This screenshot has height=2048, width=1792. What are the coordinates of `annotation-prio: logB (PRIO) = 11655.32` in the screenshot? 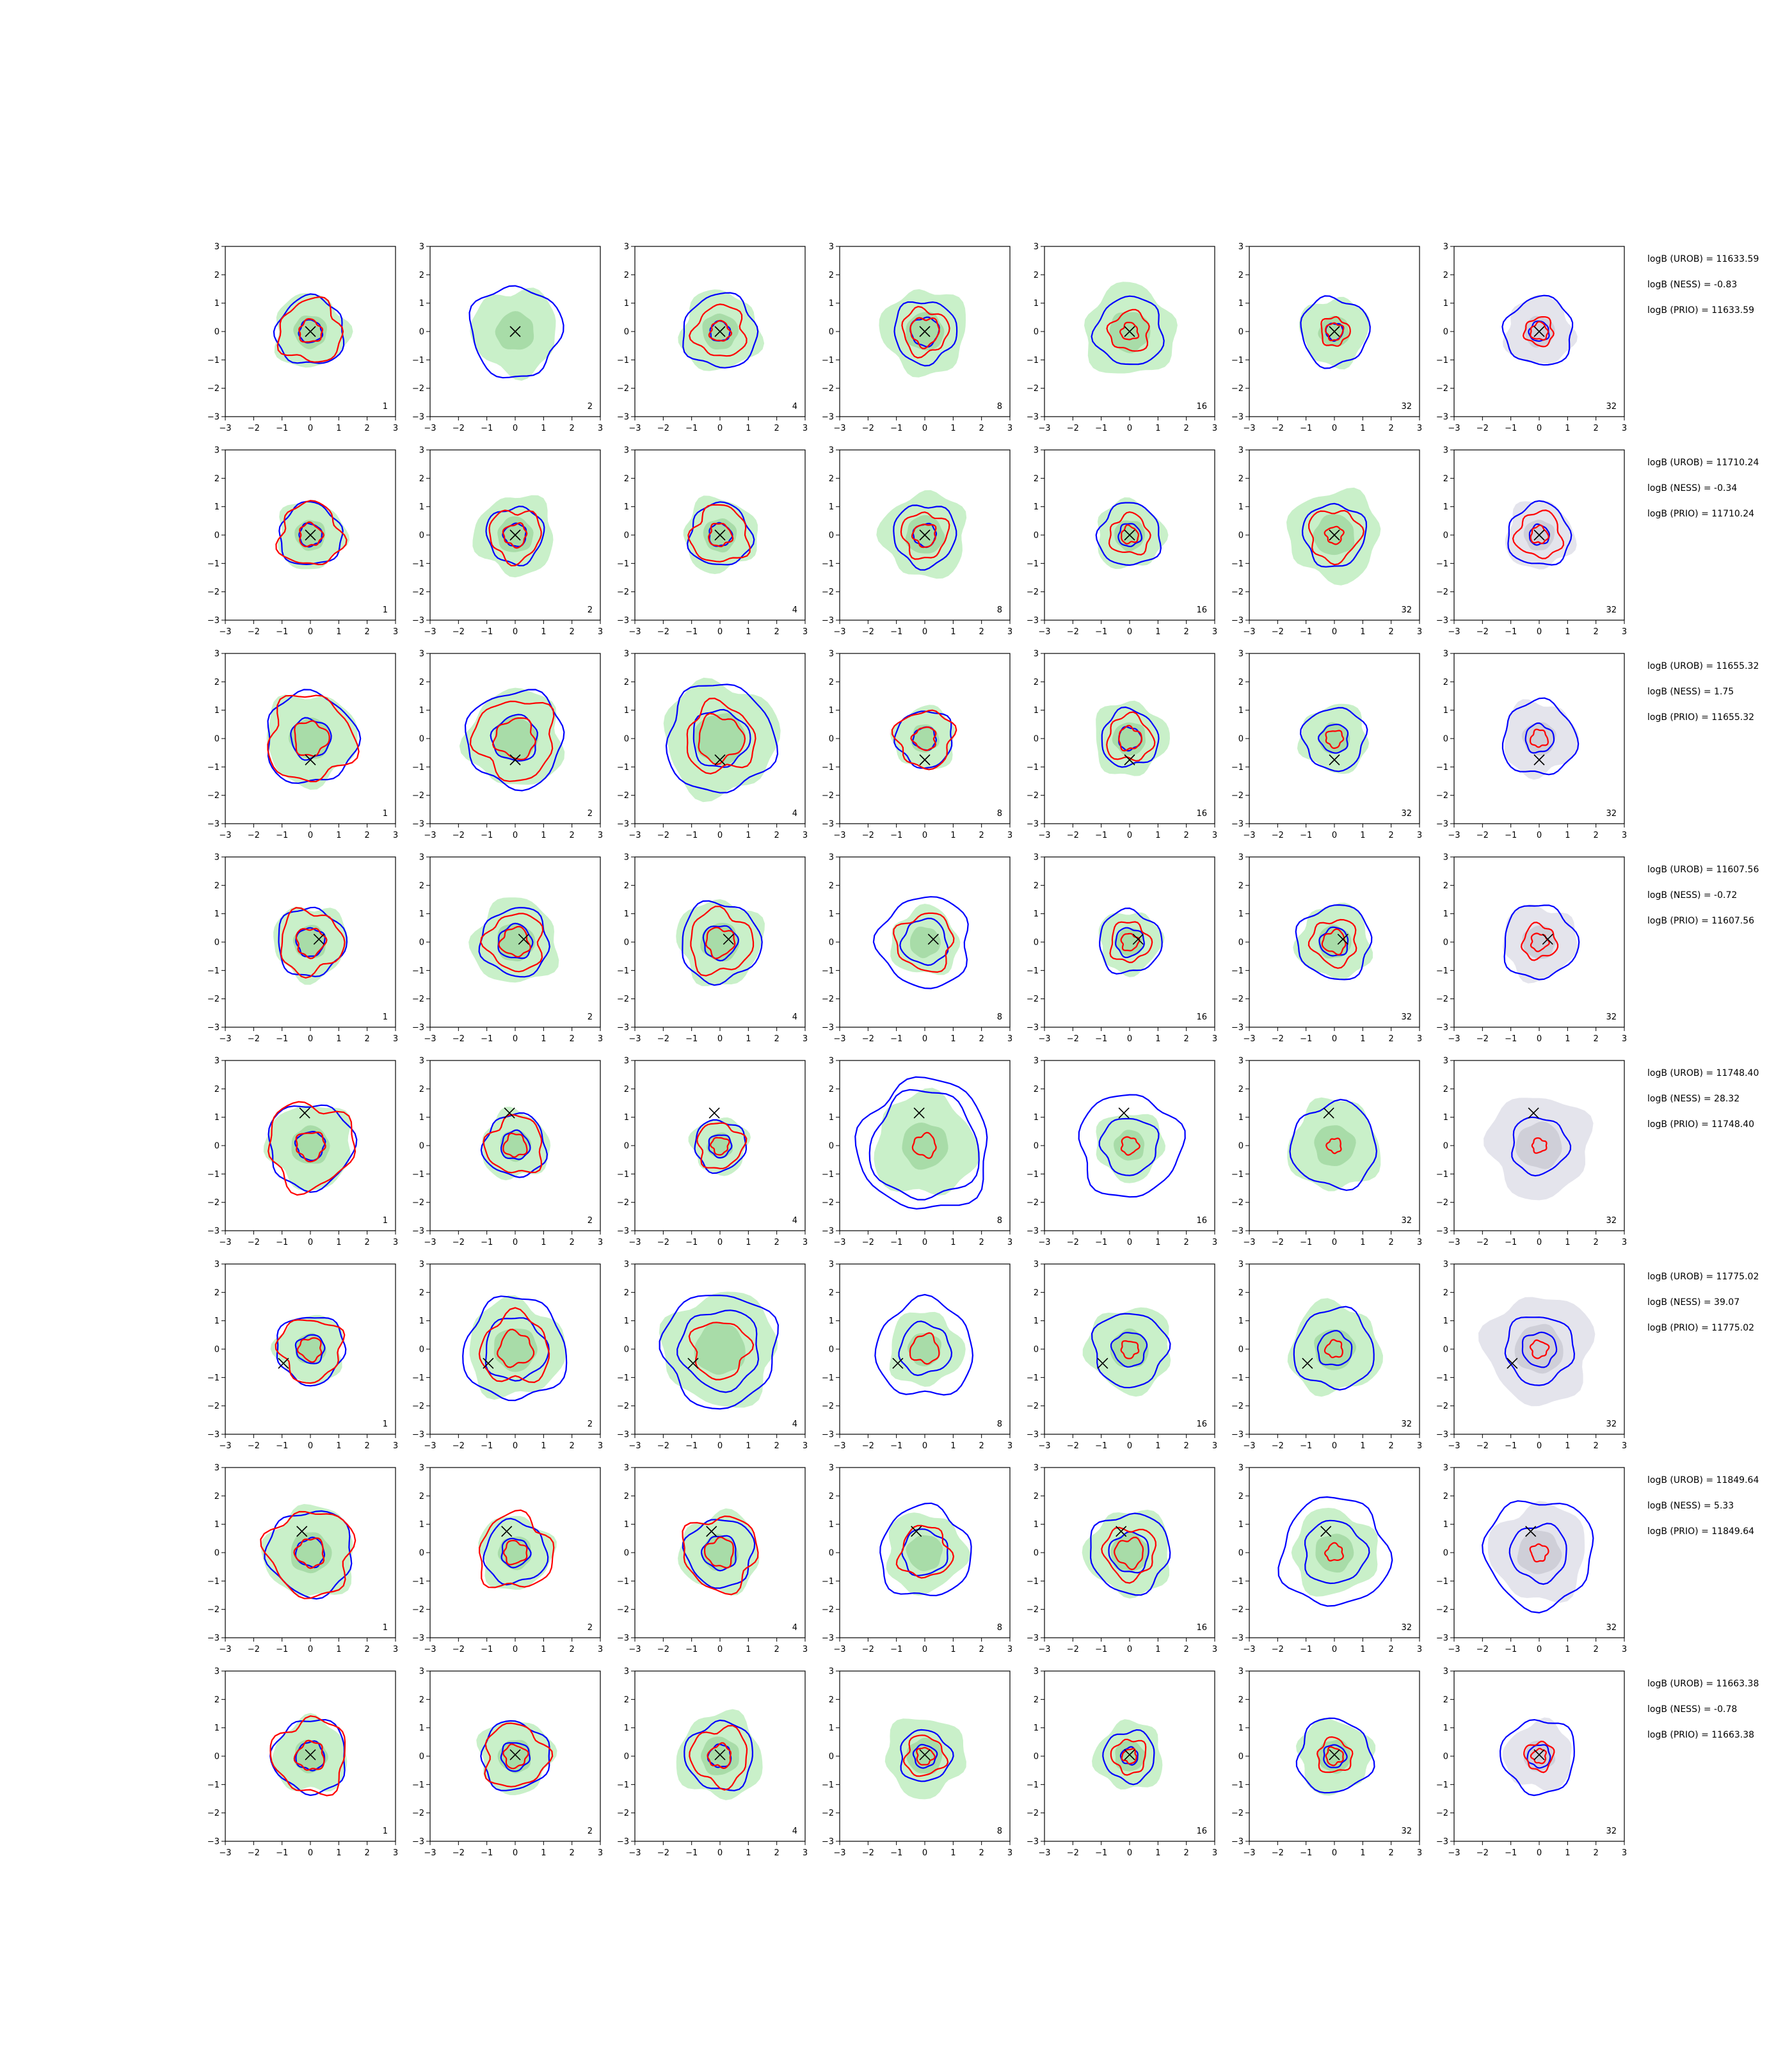 It's located at (1701, 717).